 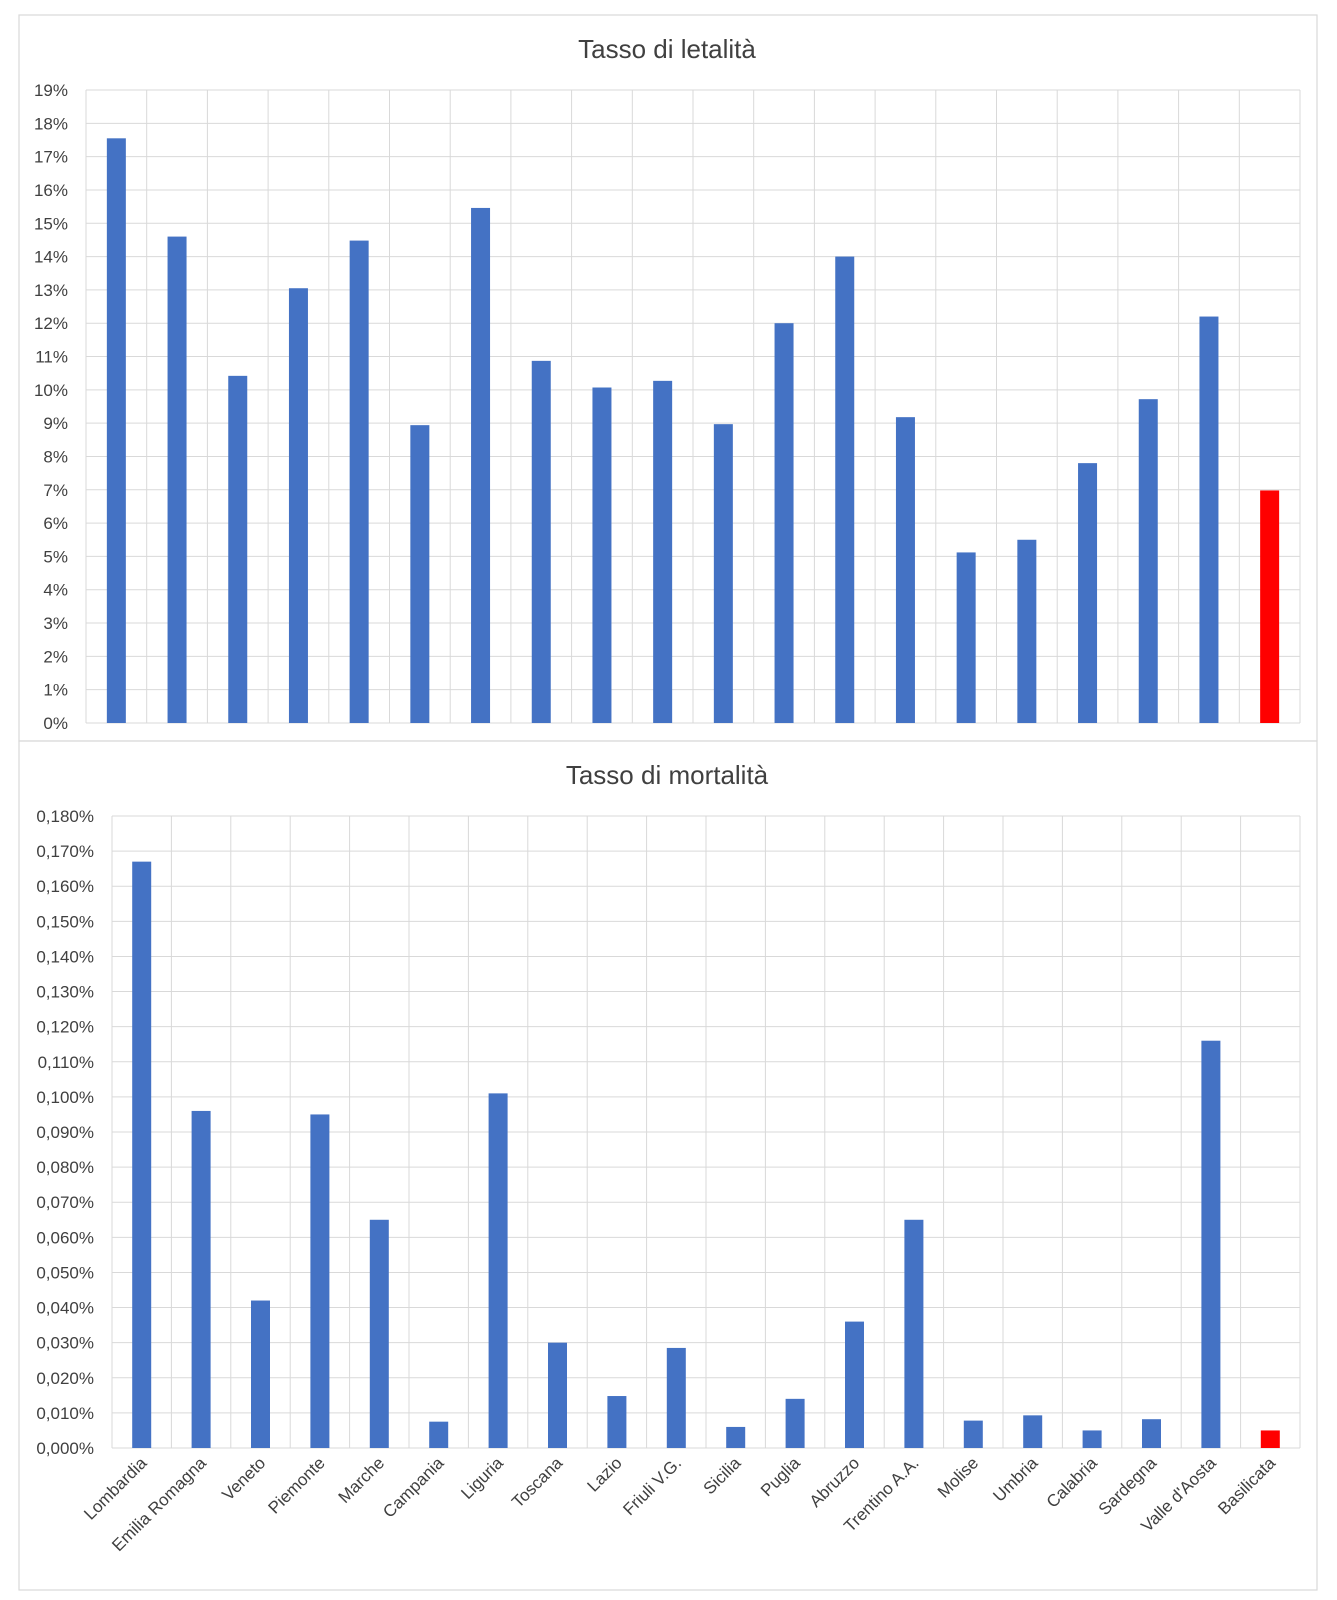 What do you see at coordinates (243, 1478) in the screenshot?
I see `x-tick-label: Veneto` at bounding box center [243, 1478].